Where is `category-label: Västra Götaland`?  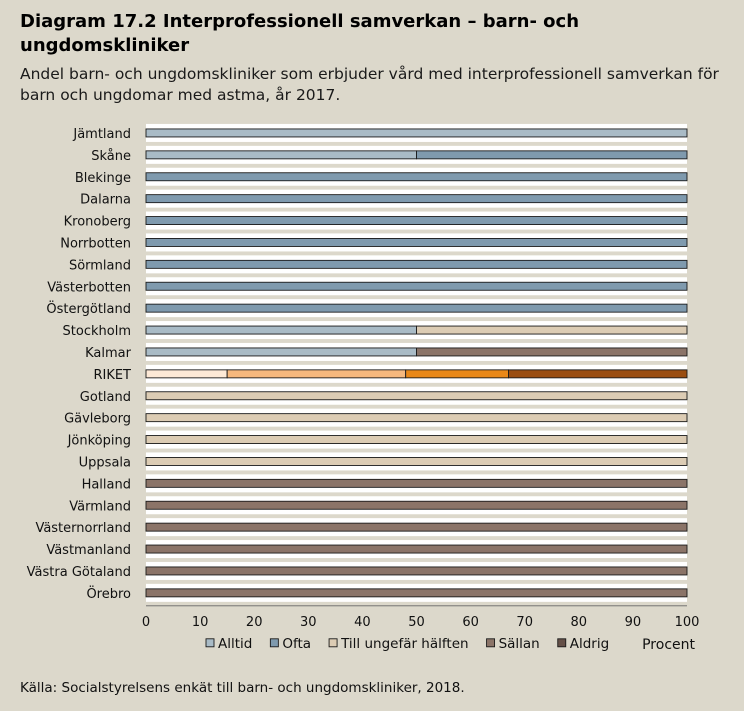
category-label: Västra Götaland is located at coordinates (79, 572).